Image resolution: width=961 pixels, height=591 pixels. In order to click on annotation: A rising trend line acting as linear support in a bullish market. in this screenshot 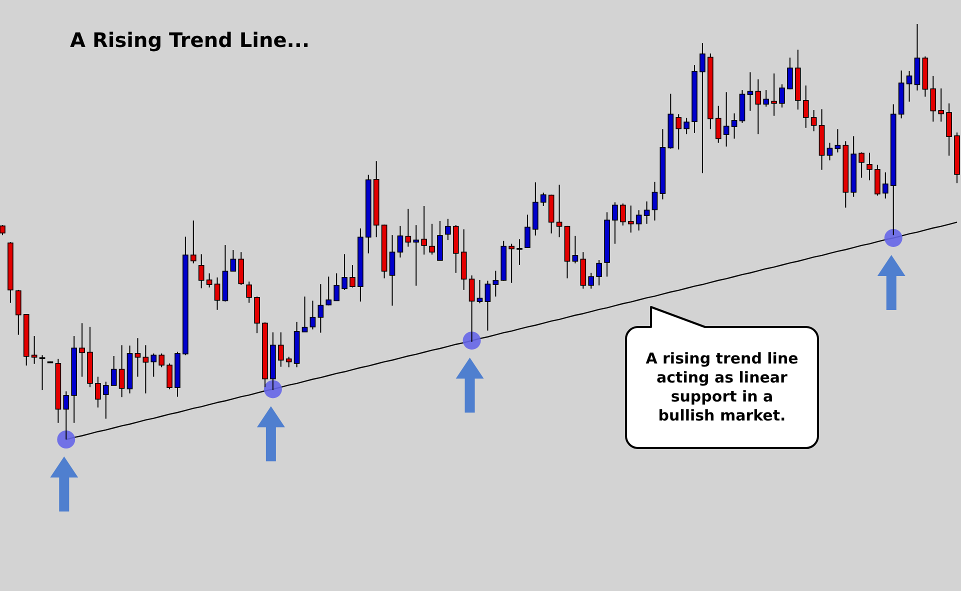, I will do `click(722, 387)`.